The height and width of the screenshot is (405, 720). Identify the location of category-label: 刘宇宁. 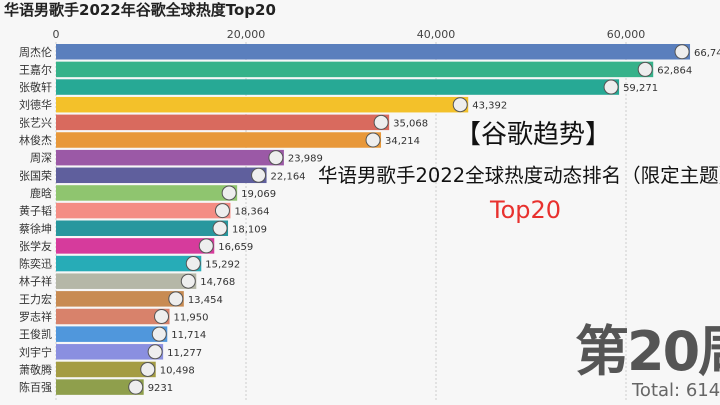
(35, 352).